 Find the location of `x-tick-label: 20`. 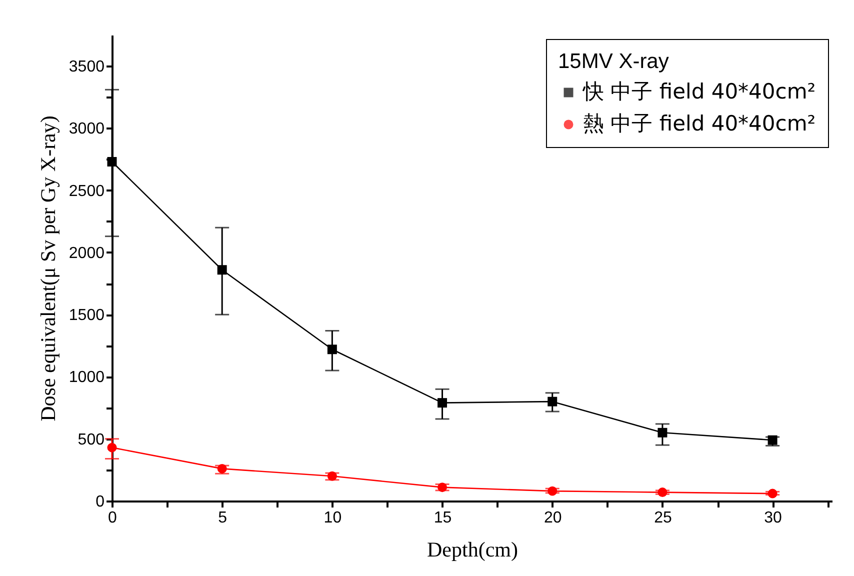

x-tick-label: 20 is located at coordinates (553, 518).